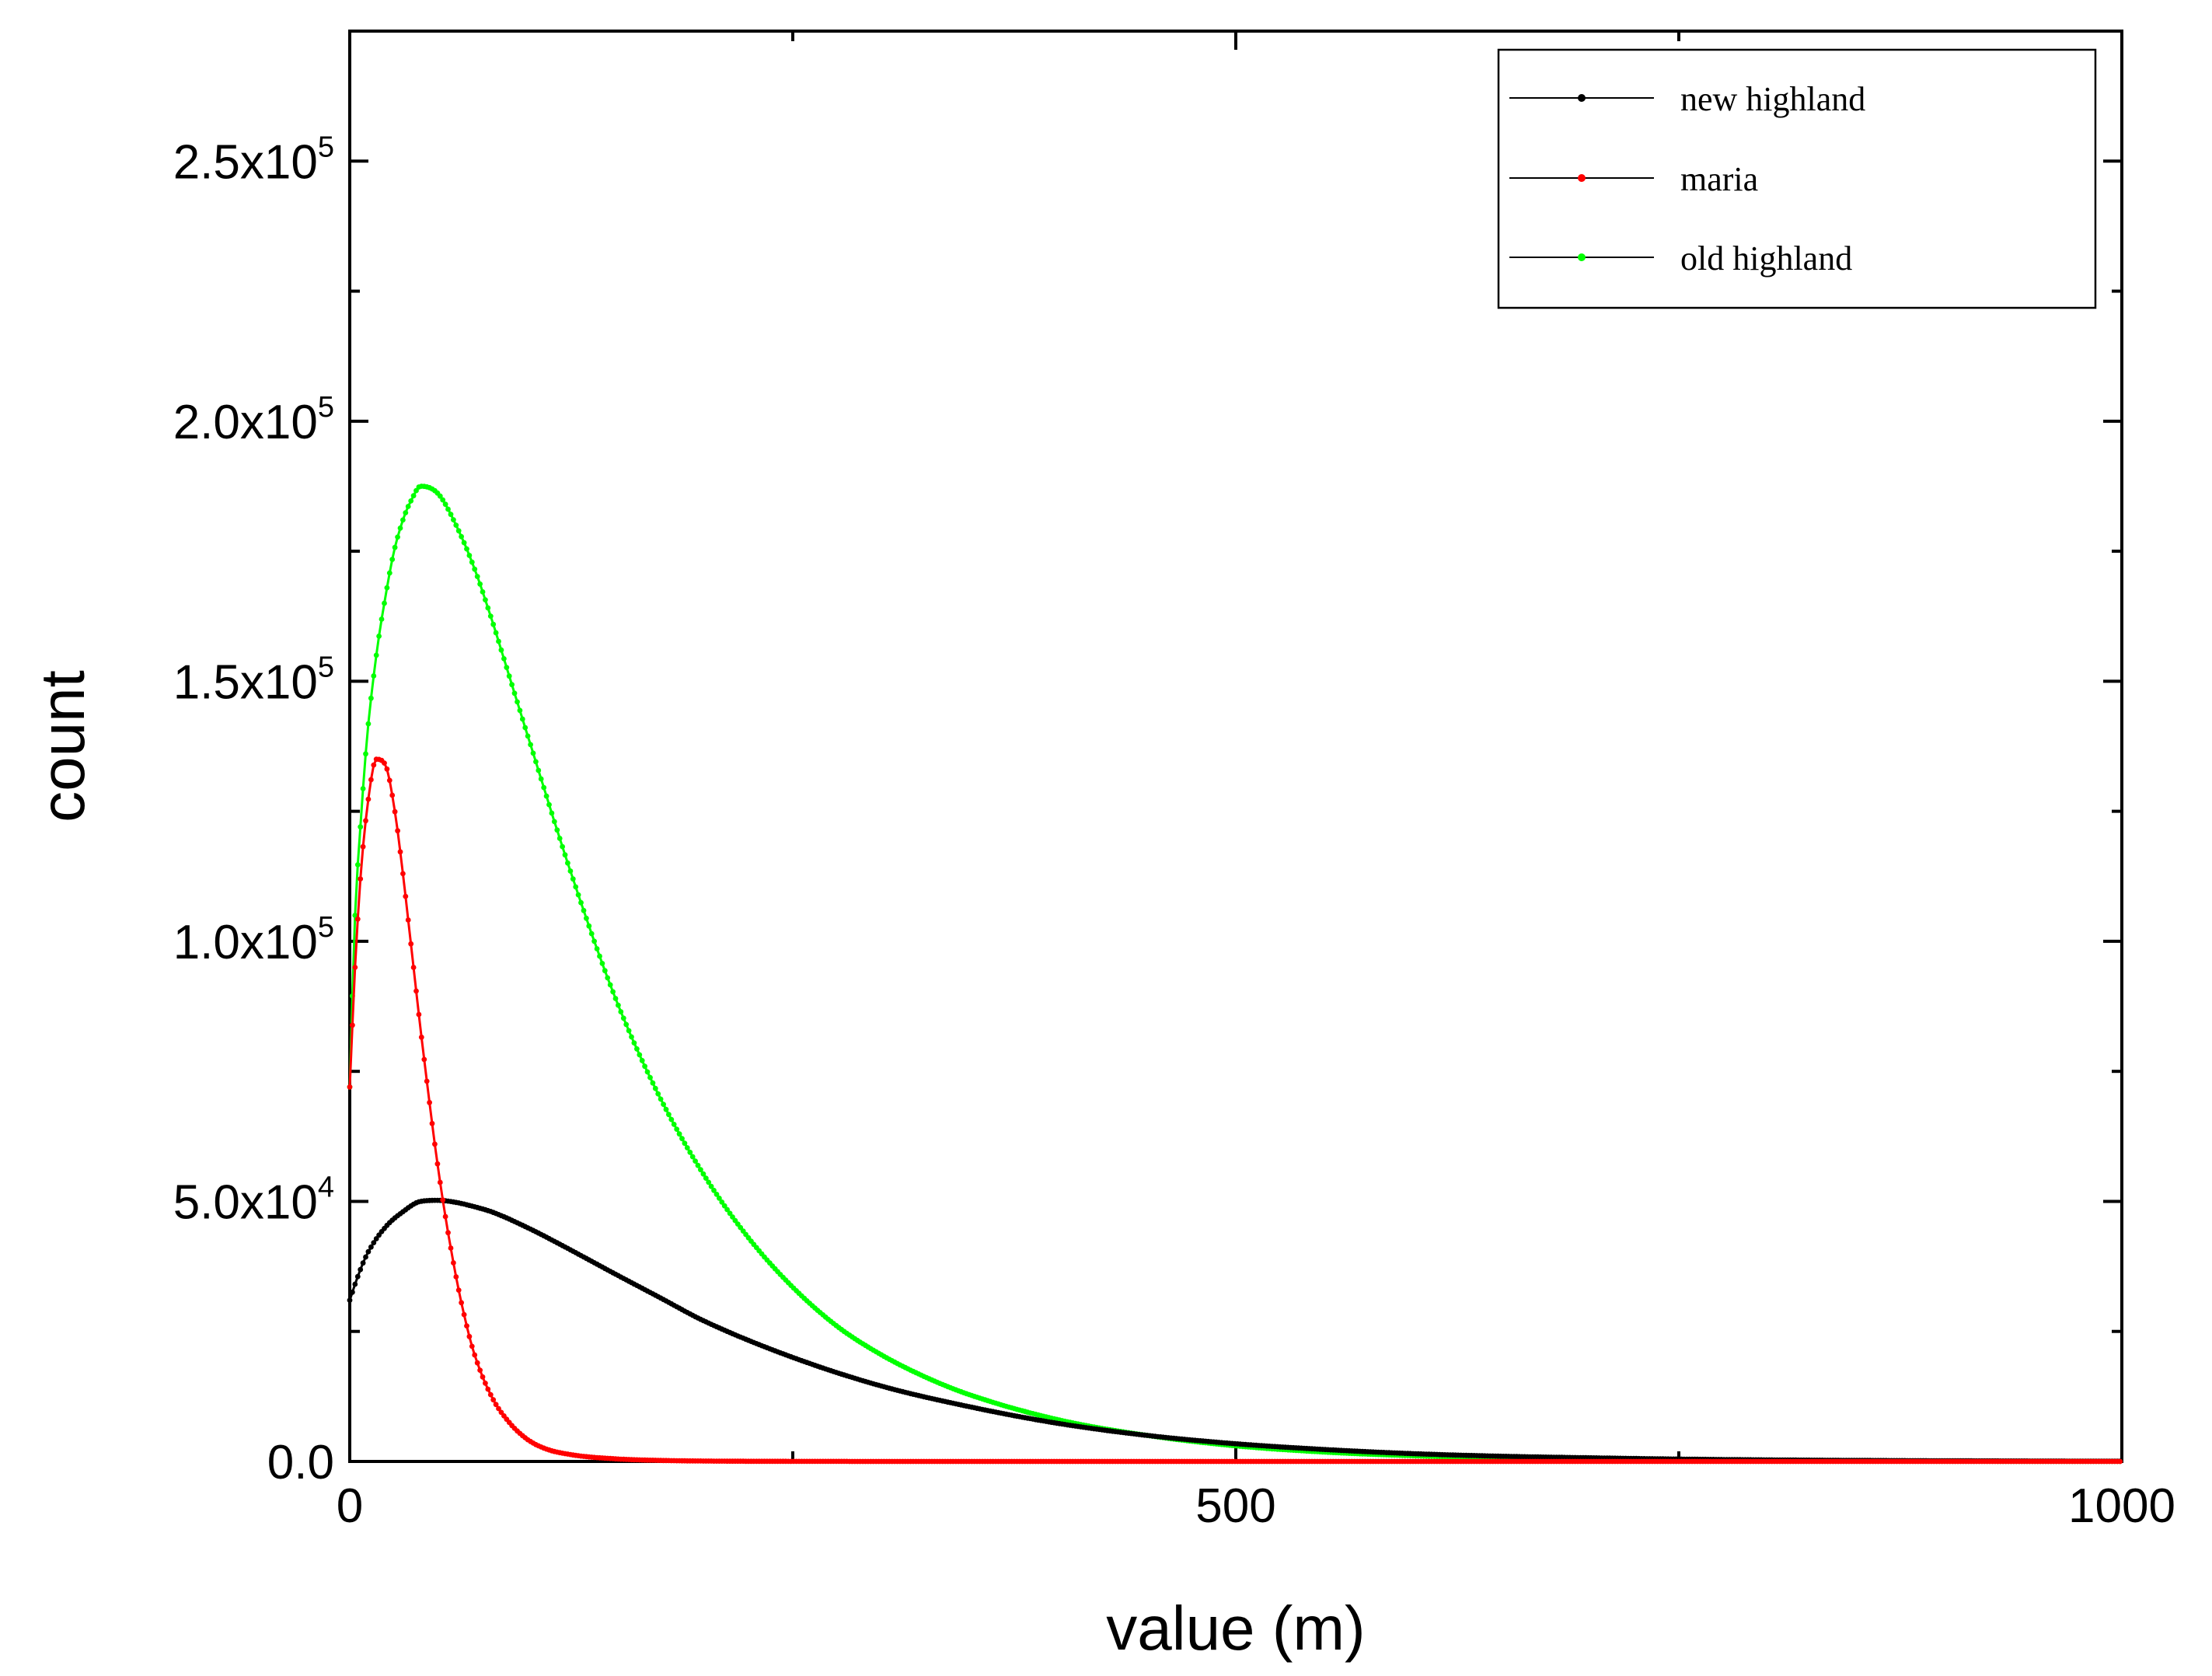 This screenshot has height=1676, width=2212. Describe the element at coordinates (1235, 1506) in the screenshot. I see `x-tick-label: 500` at that location.